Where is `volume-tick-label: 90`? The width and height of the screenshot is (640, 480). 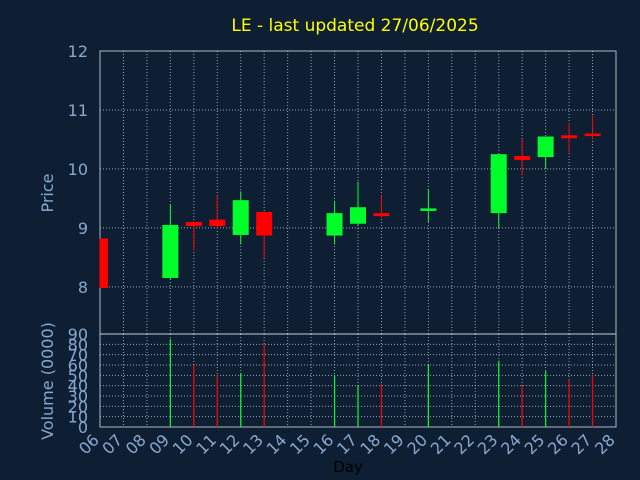 volume-tick-label: 90 is located at coordinates (78, 334).